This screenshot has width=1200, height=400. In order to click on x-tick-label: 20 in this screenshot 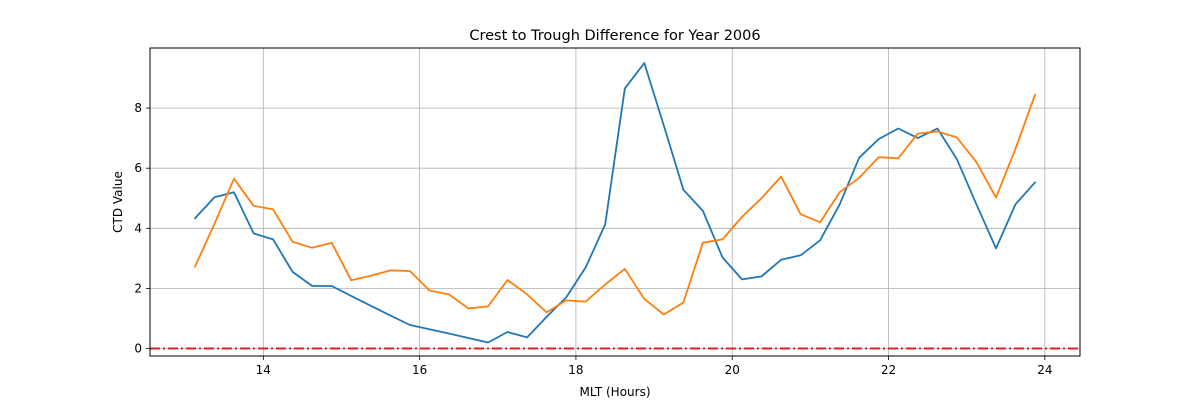, I will do `click(732, 370)`.